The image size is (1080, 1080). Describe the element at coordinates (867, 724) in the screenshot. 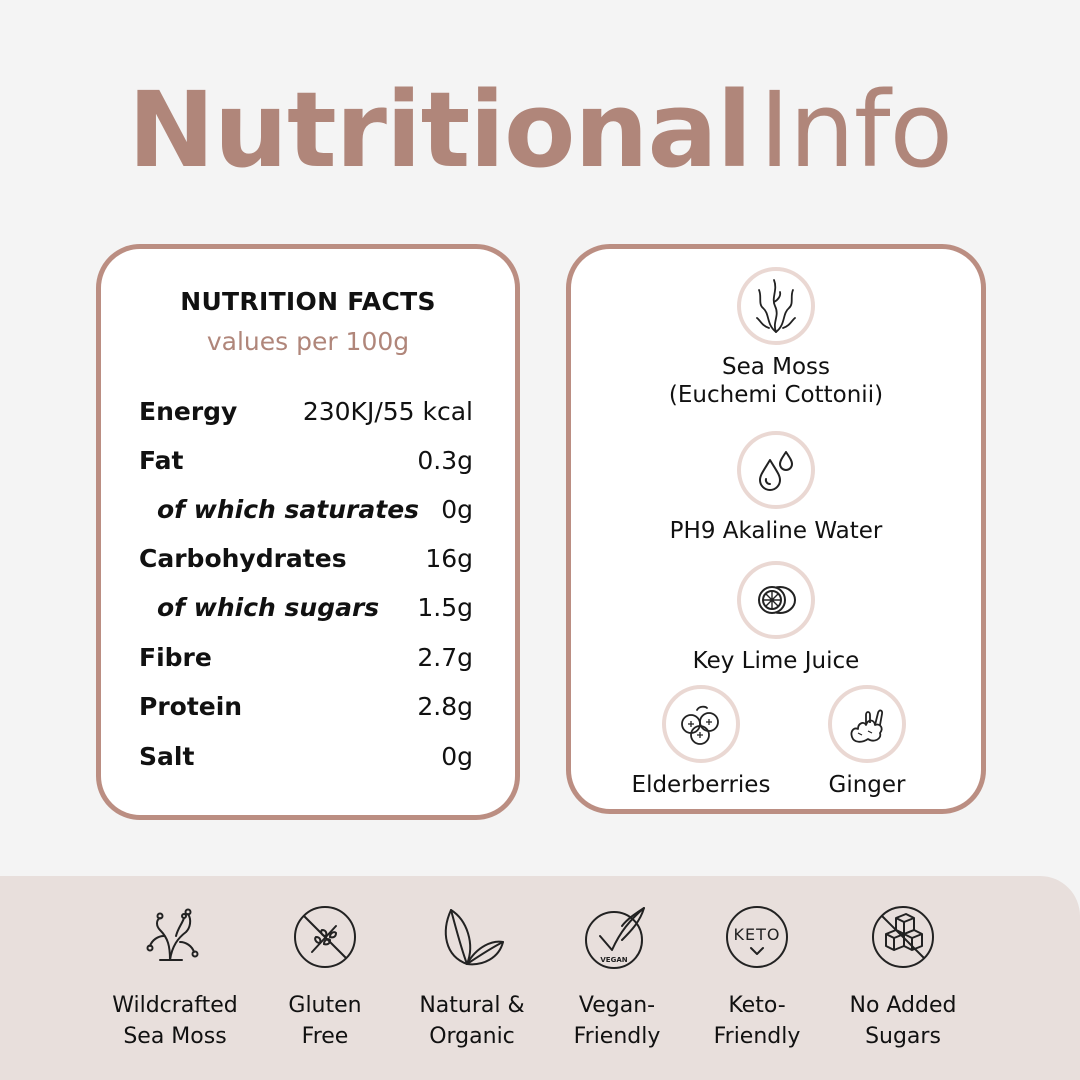

I see `ginger-icon` at that location.